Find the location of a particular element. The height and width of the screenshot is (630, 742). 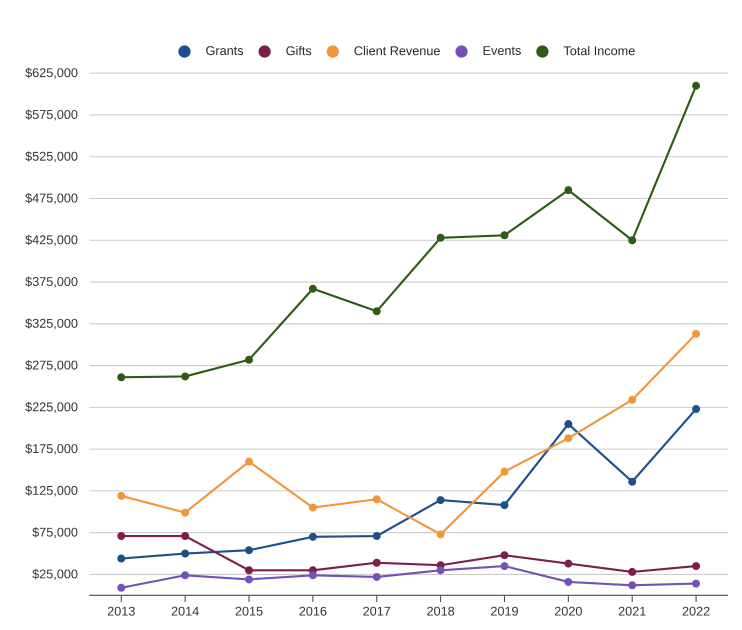

x-tick-label: 2014 is located at coordinates (185, 611).